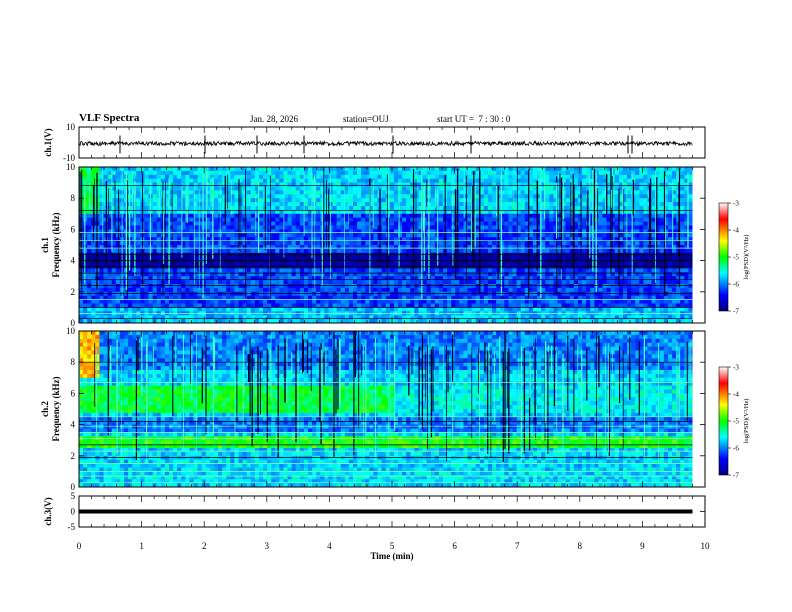 Image resolution: width=792 pixels, height=612 pixels. Describe the element at coordinates (455, 119) in the screenshot. I see `start-ut-prefix: start UT =` at that location.